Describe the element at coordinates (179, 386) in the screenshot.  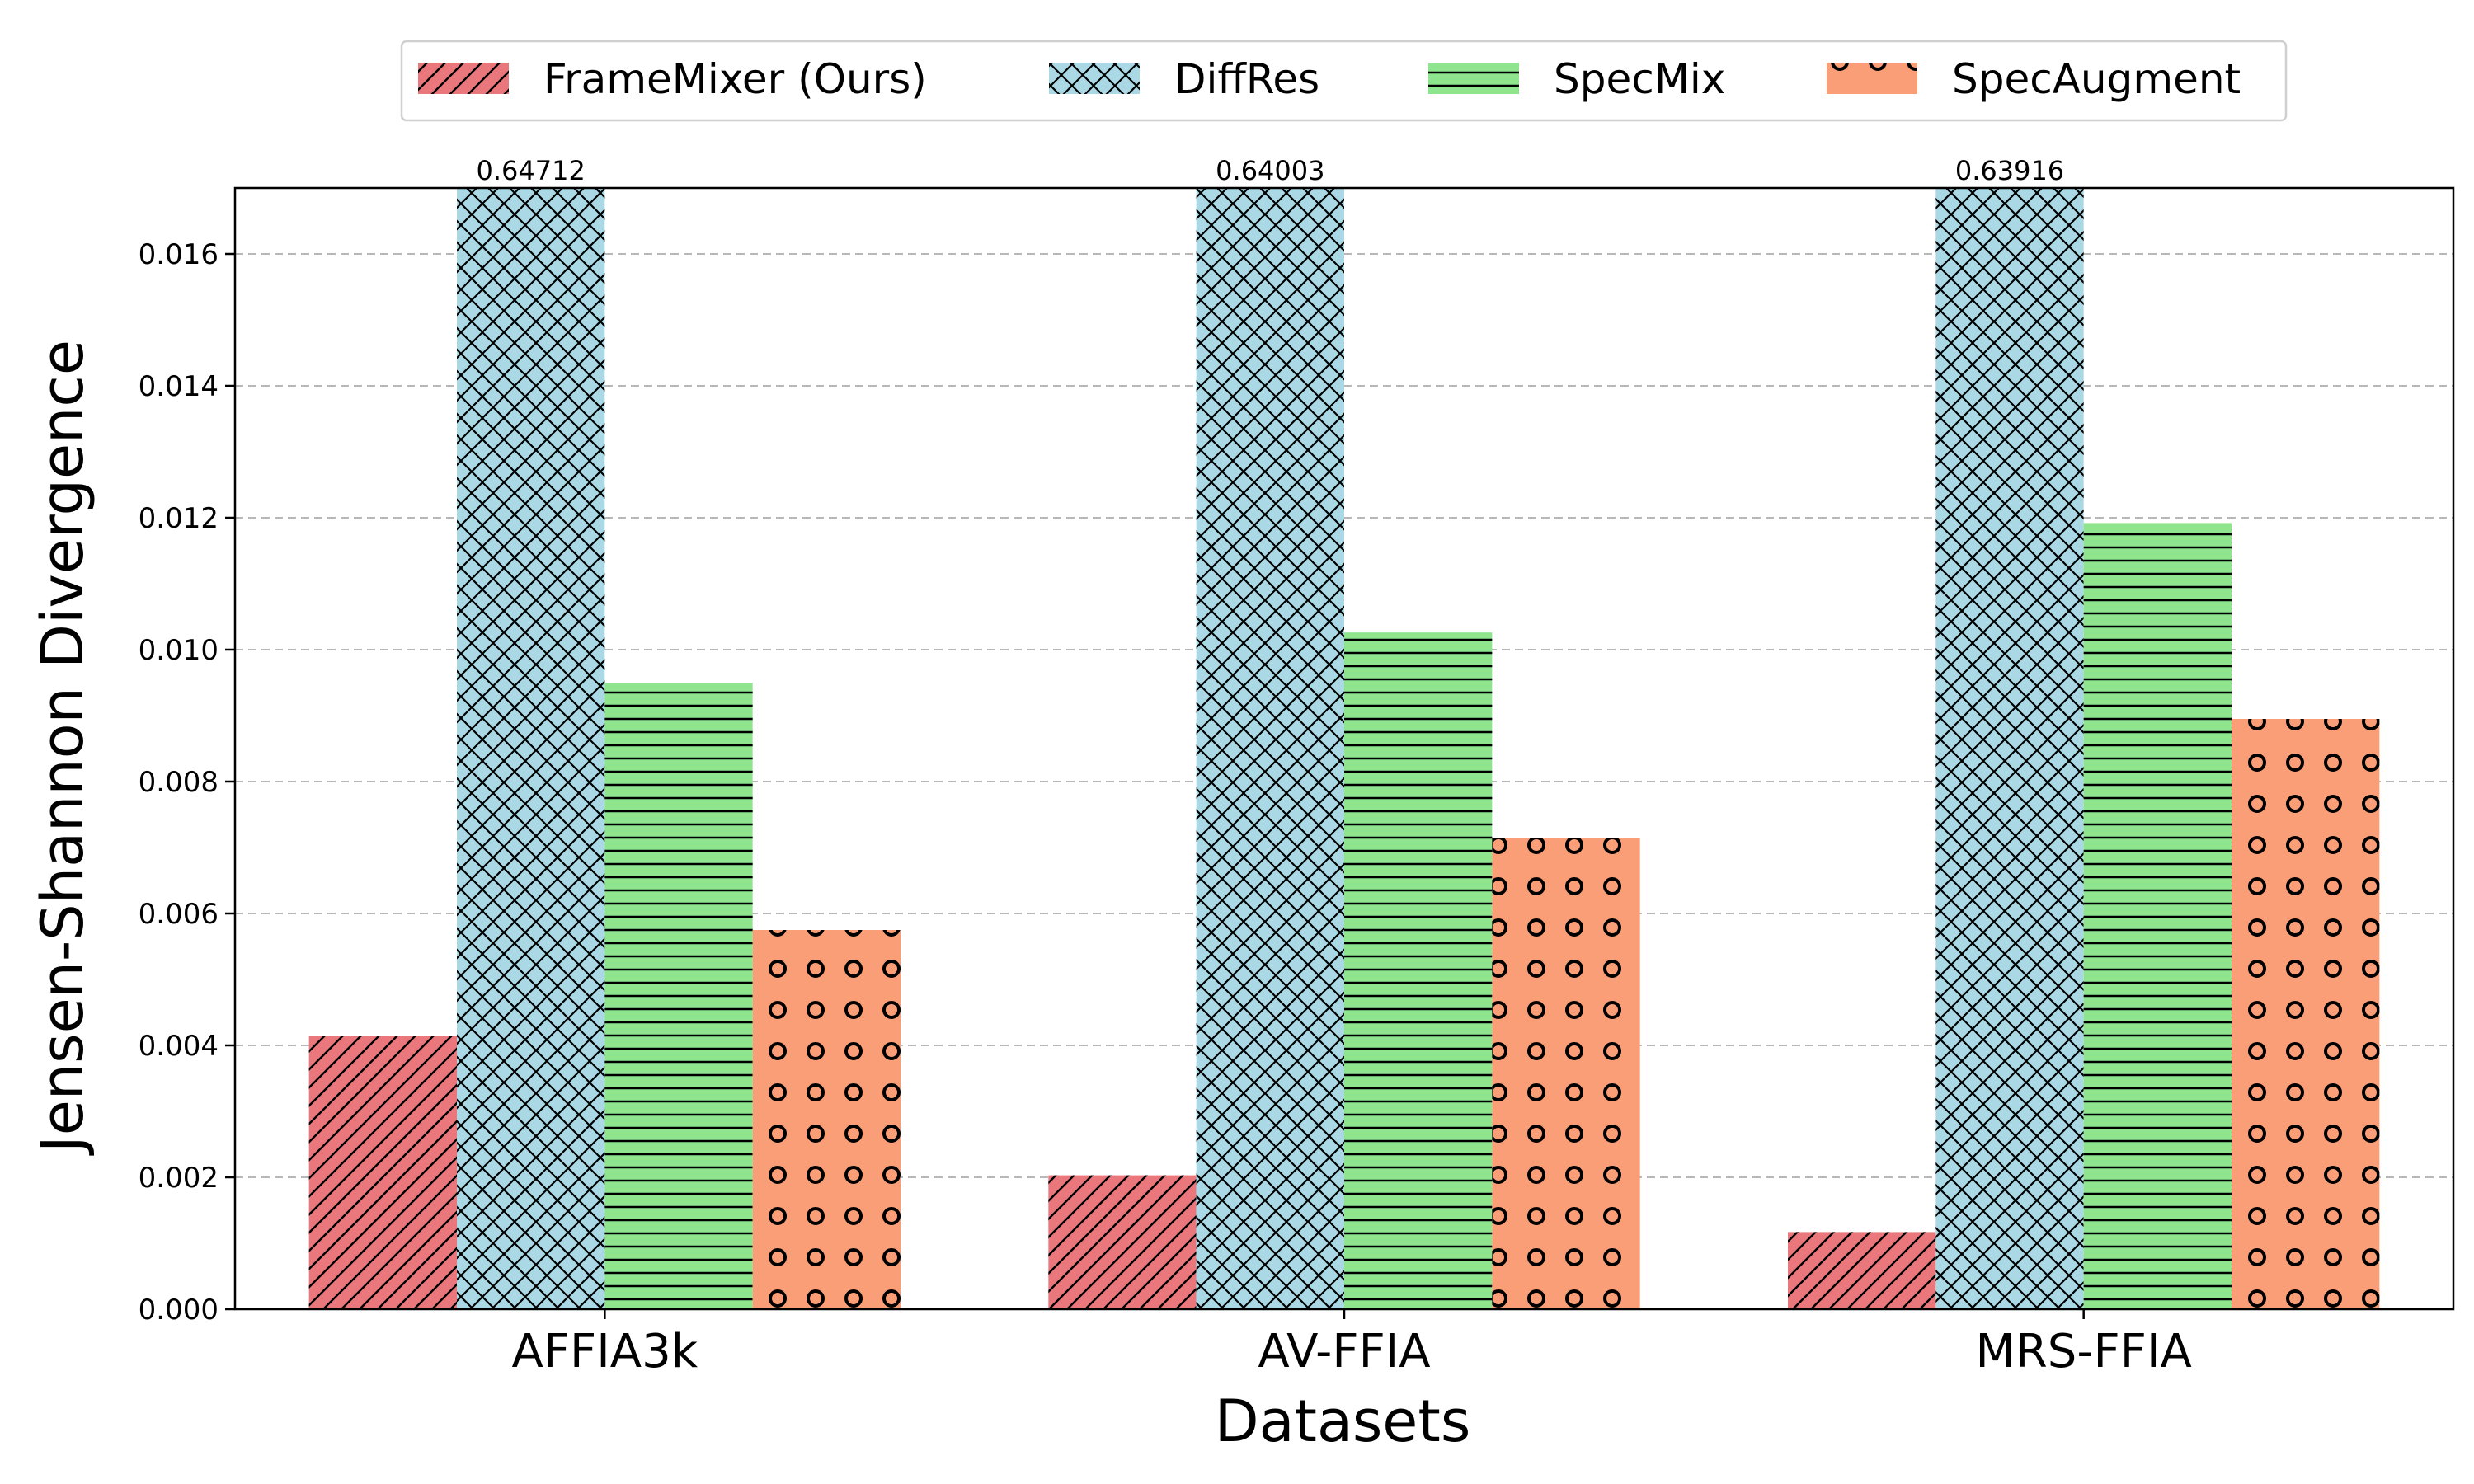
I see `y-tick-label: 0.014` at that location.